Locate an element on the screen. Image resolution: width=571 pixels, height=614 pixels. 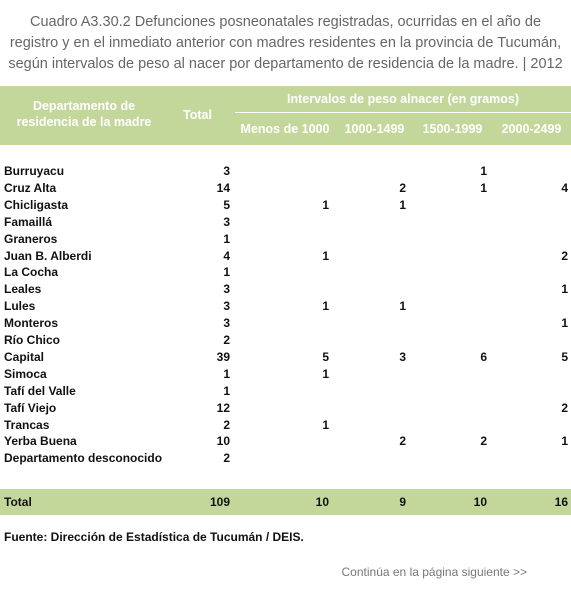
department-header: Departamento de residencia de la madre is located at coordinates (84, 114).